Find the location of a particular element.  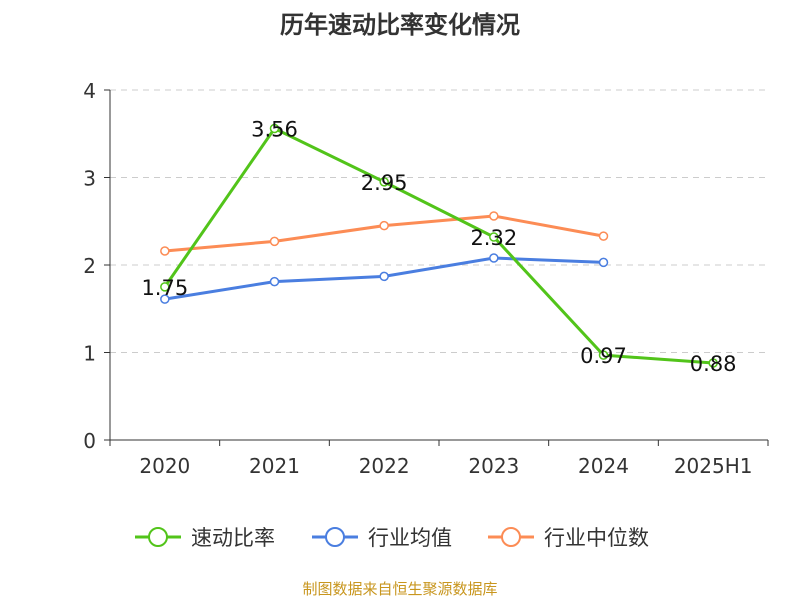

y-tick-label: 4 is located at coordinates (89, 91).